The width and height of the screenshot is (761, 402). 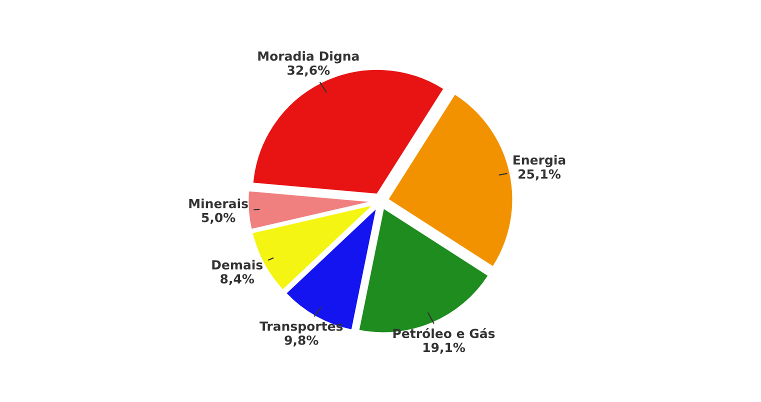 I want to click on slice-label: Moradia Digna, so click(x=308, y=57).